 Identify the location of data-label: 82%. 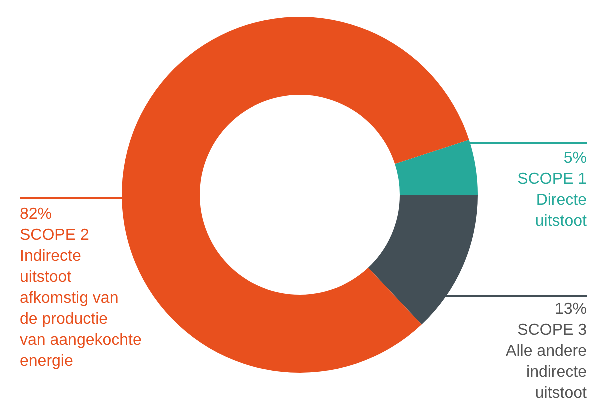
(36, 214).